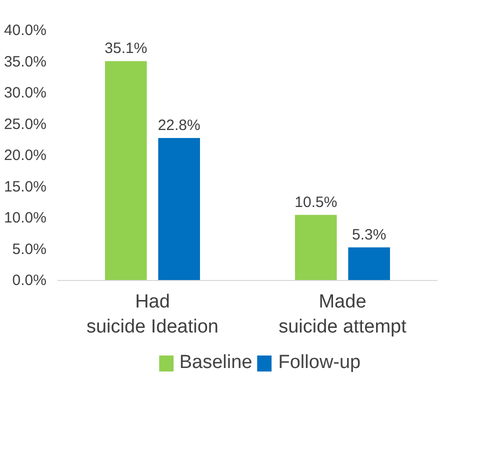  Describe the element at coordinates (29, 249) in the screenshot. I see `y-tick-label: 5.0%` at that location.